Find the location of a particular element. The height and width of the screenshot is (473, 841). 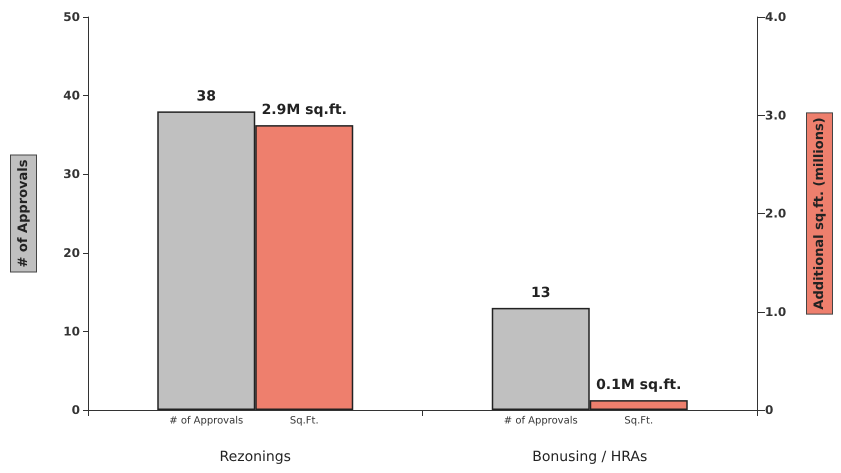

data-label: 13 is located at coordinates (540, 292).